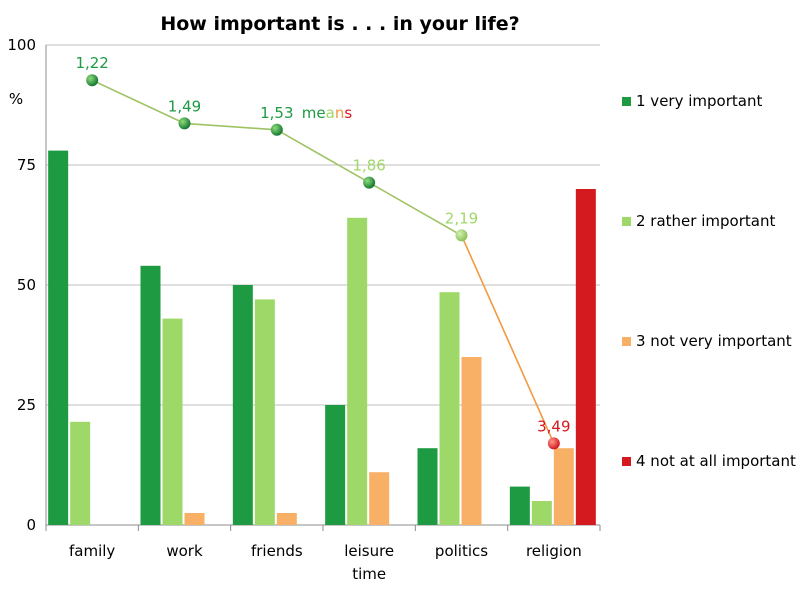 The width and height of the screenshot is (800, 600). Describe the element at coordinates (26, 405) in the screenshot. I see `y-tick-label: 25` at that location.